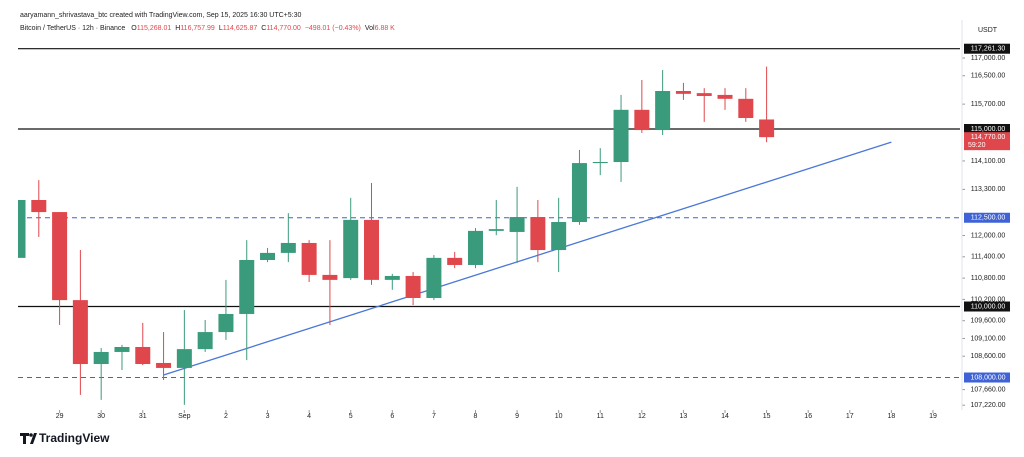 This screenshot has width=1024, height=457. Describe the element at coordinates (268, 416) in the screenshot. I see `x-tick-label: 3` at that location.